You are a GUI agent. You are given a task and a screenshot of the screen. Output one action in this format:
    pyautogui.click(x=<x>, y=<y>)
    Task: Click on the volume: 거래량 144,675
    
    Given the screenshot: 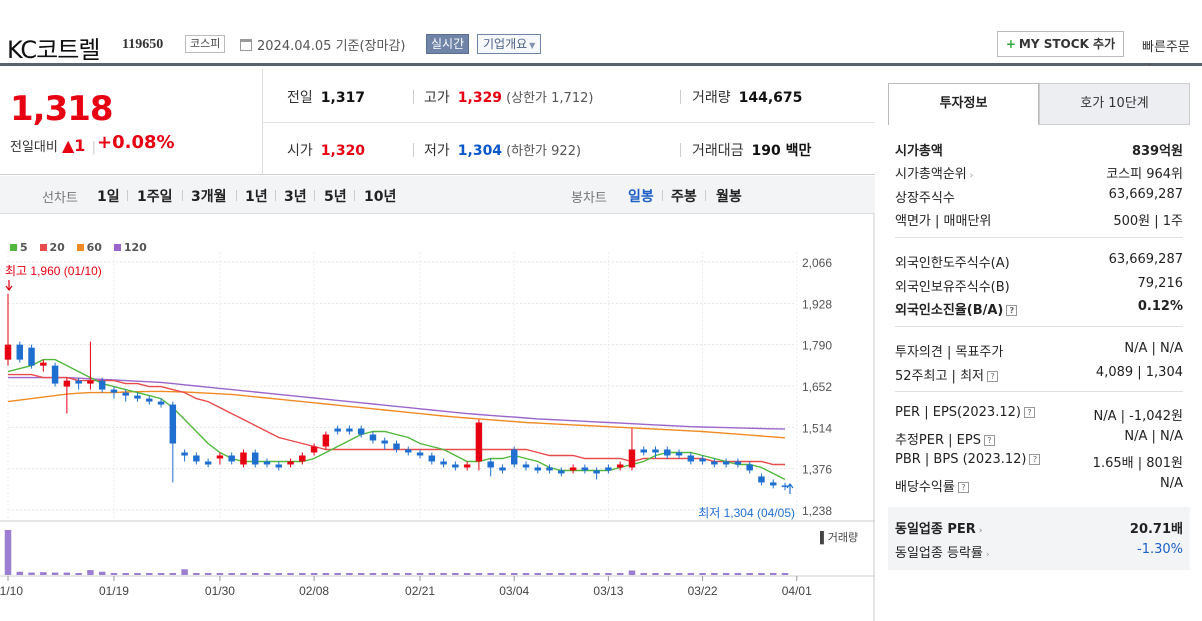 What is the action you would take?
    pyautogui.click(x=747, y=97)
    